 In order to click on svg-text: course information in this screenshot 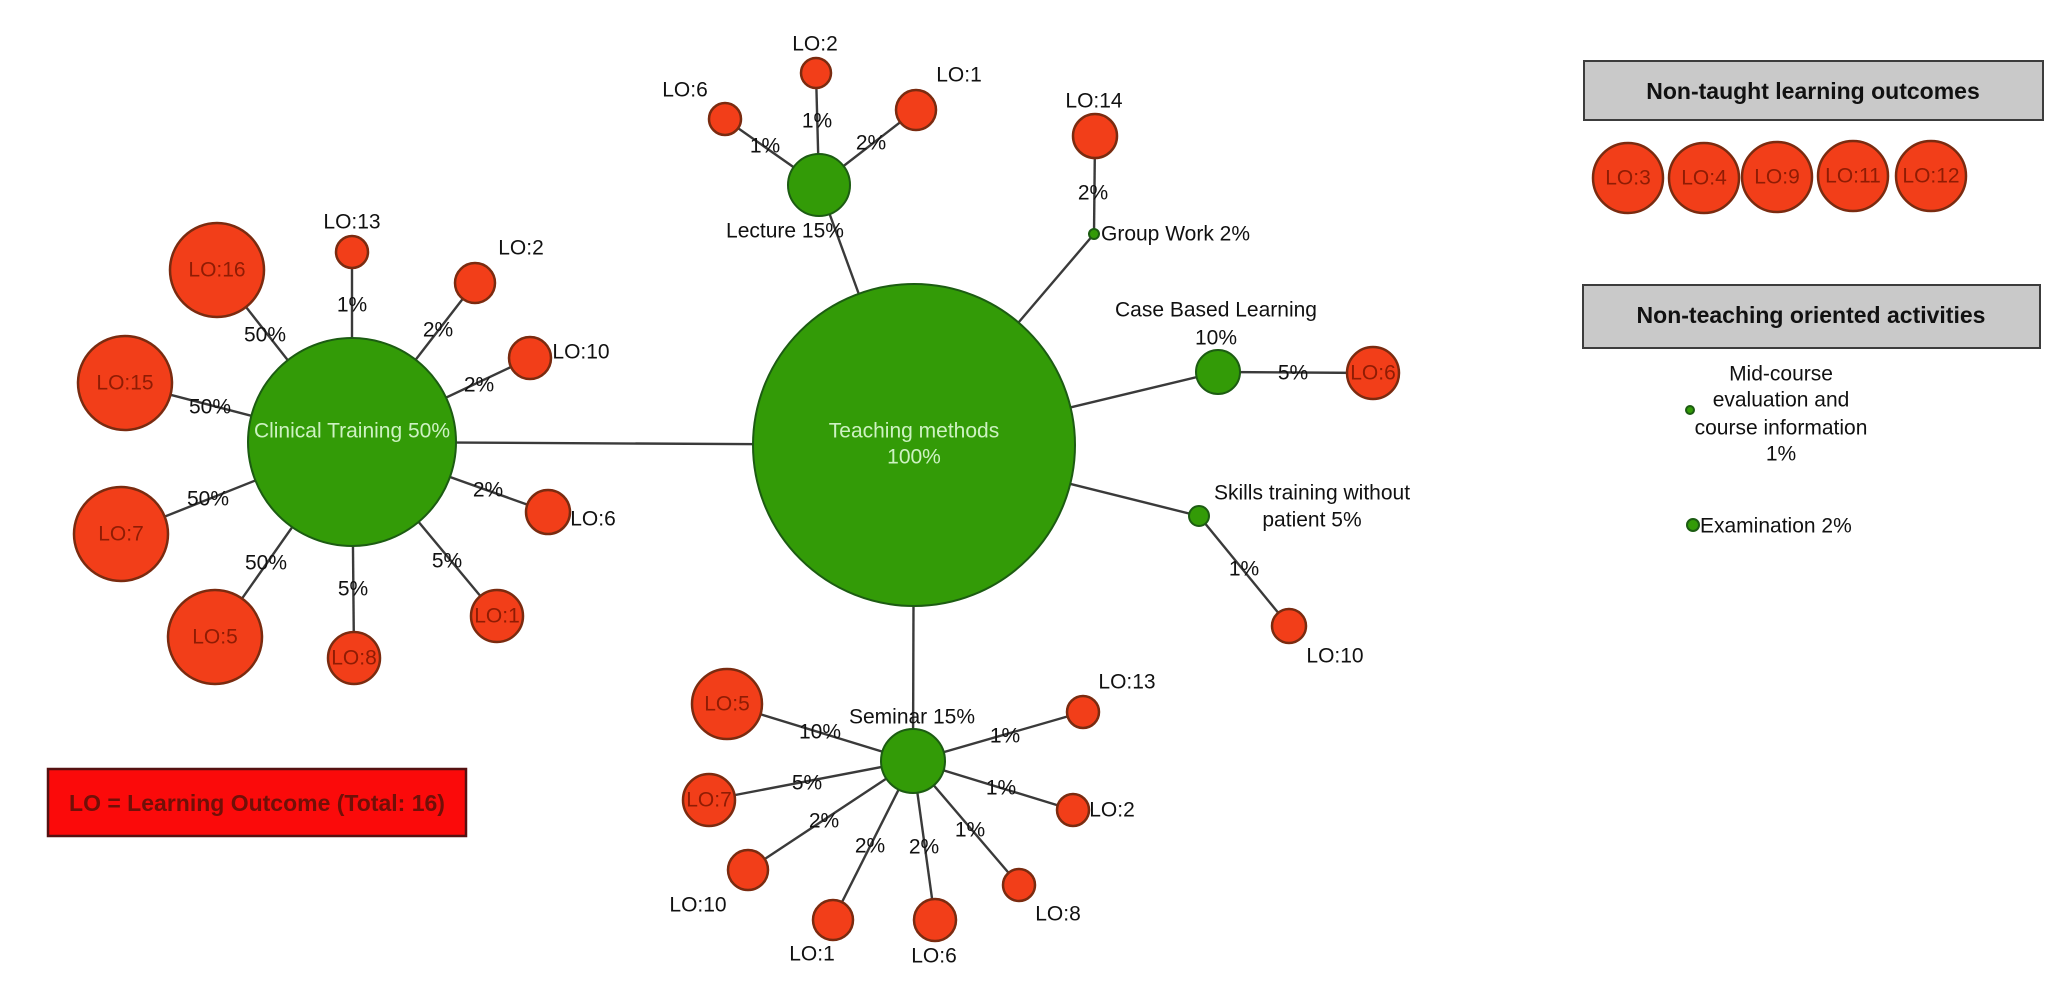, I will do `click(1781, 428)`.